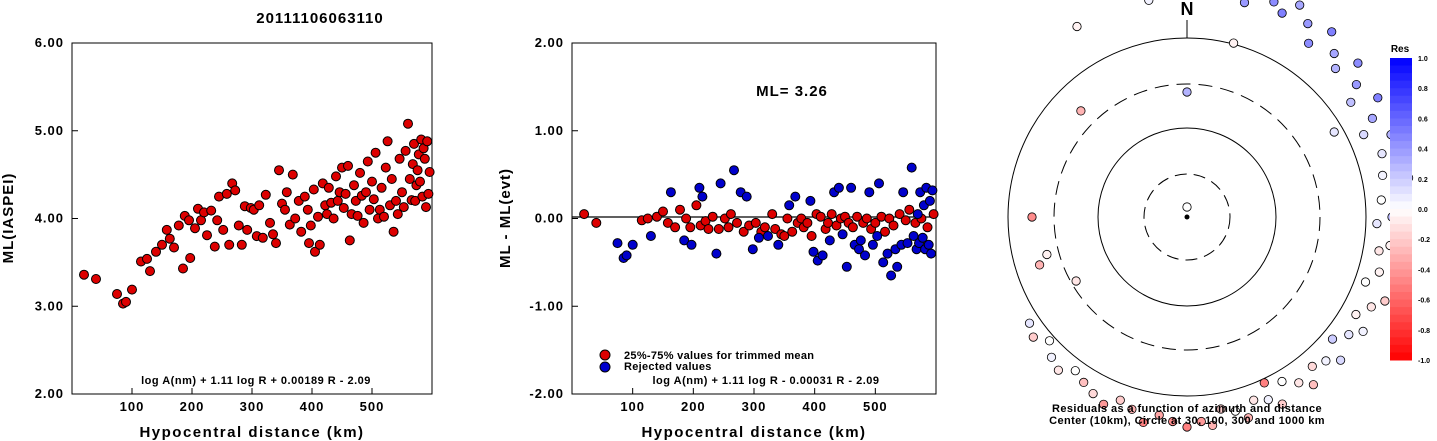 The image size is (1437, 441). Describe the element at coordinates (754, 406) in the screenshot. I see `middle-x-tick-label: 300` at that location.